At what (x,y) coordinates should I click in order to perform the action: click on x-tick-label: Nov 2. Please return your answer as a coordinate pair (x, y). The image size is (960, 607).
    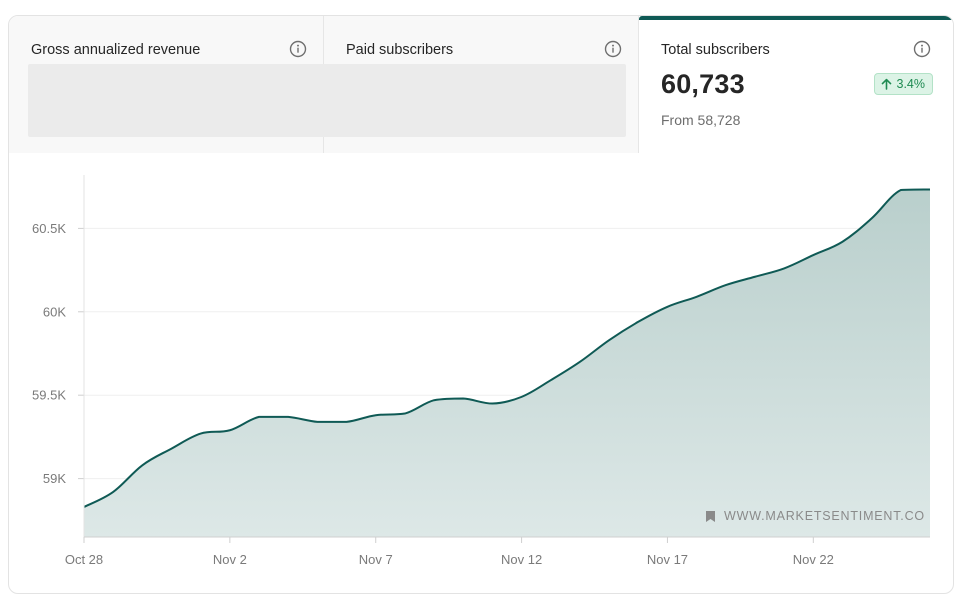
    Looking at the image, I should click on (230, 559).